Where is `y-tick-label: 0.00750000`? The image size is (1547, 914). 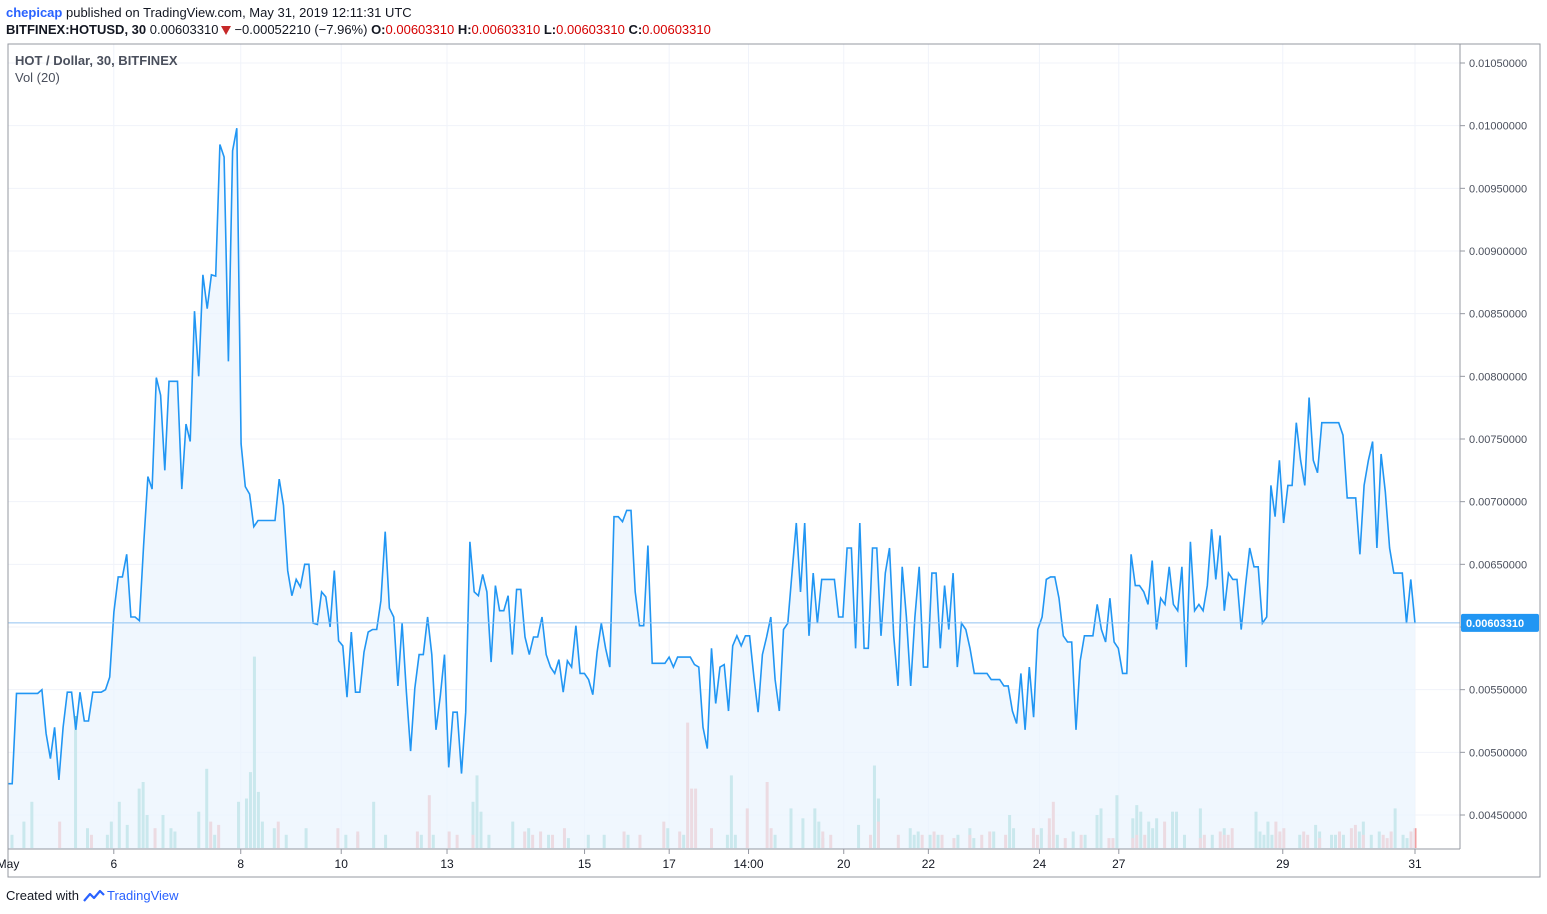 y-tick-label: 0.00750000 is located at coordinates (1498, 440).